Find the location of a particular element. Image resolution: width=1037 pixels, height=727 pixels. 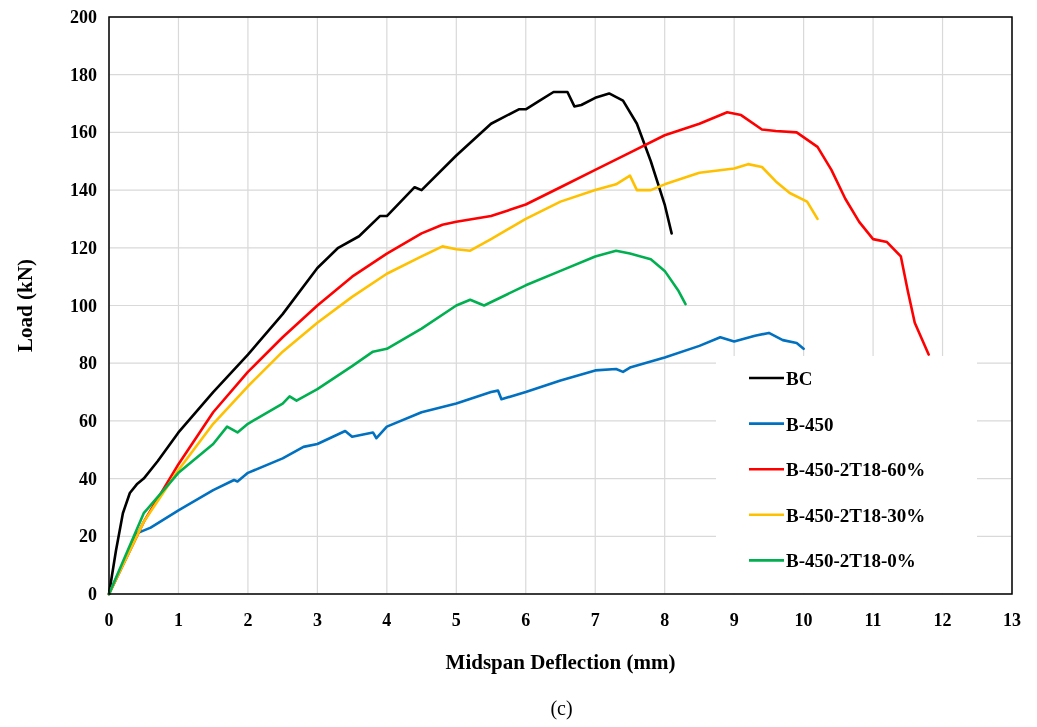

y-tick-label: 160 is located at coordinates (83, 132).